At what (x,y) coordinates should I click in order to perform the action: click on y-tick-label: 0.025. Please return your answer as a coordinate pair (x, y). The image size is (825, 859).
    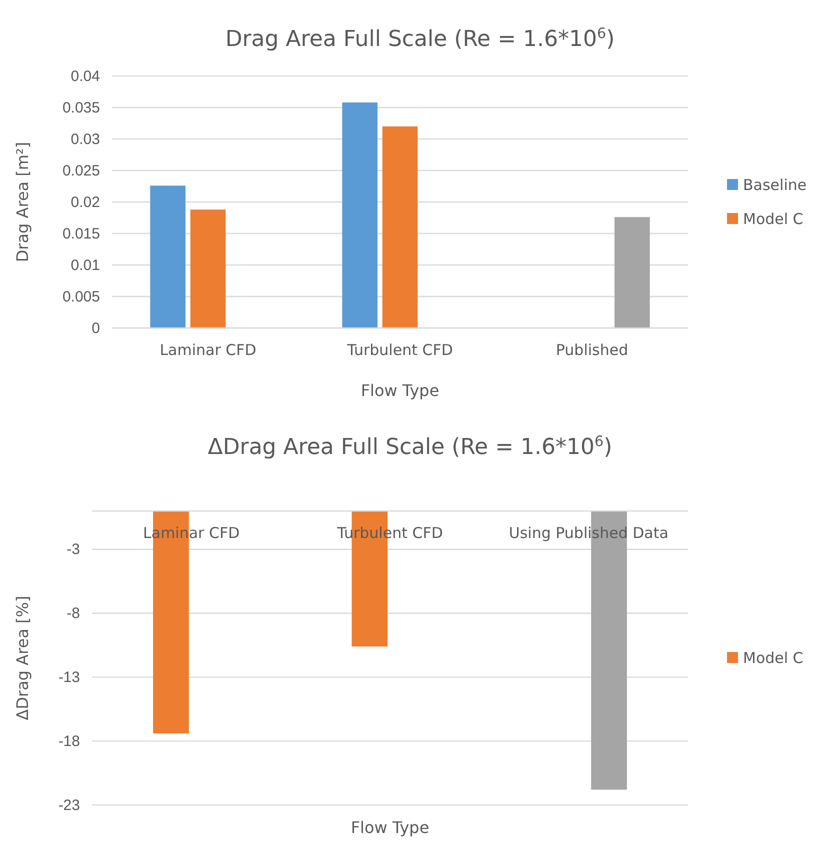
    Looking at the image, I should click on (81, 171).